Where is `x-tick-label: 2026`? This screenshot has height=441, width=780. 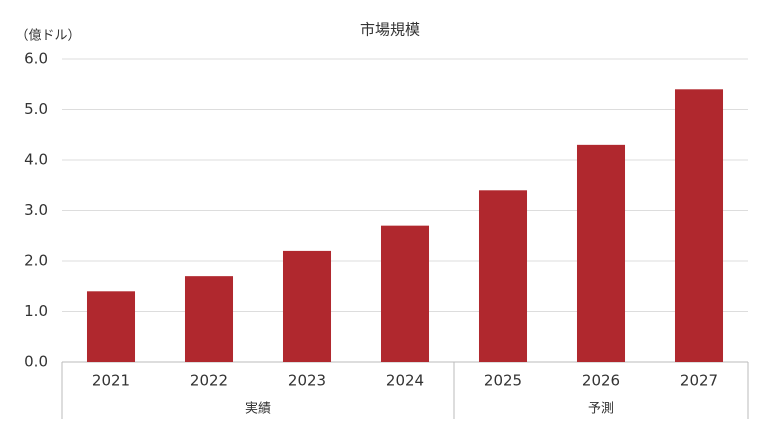
x-tick-label: 2026 is located at coordinates (601, 381).